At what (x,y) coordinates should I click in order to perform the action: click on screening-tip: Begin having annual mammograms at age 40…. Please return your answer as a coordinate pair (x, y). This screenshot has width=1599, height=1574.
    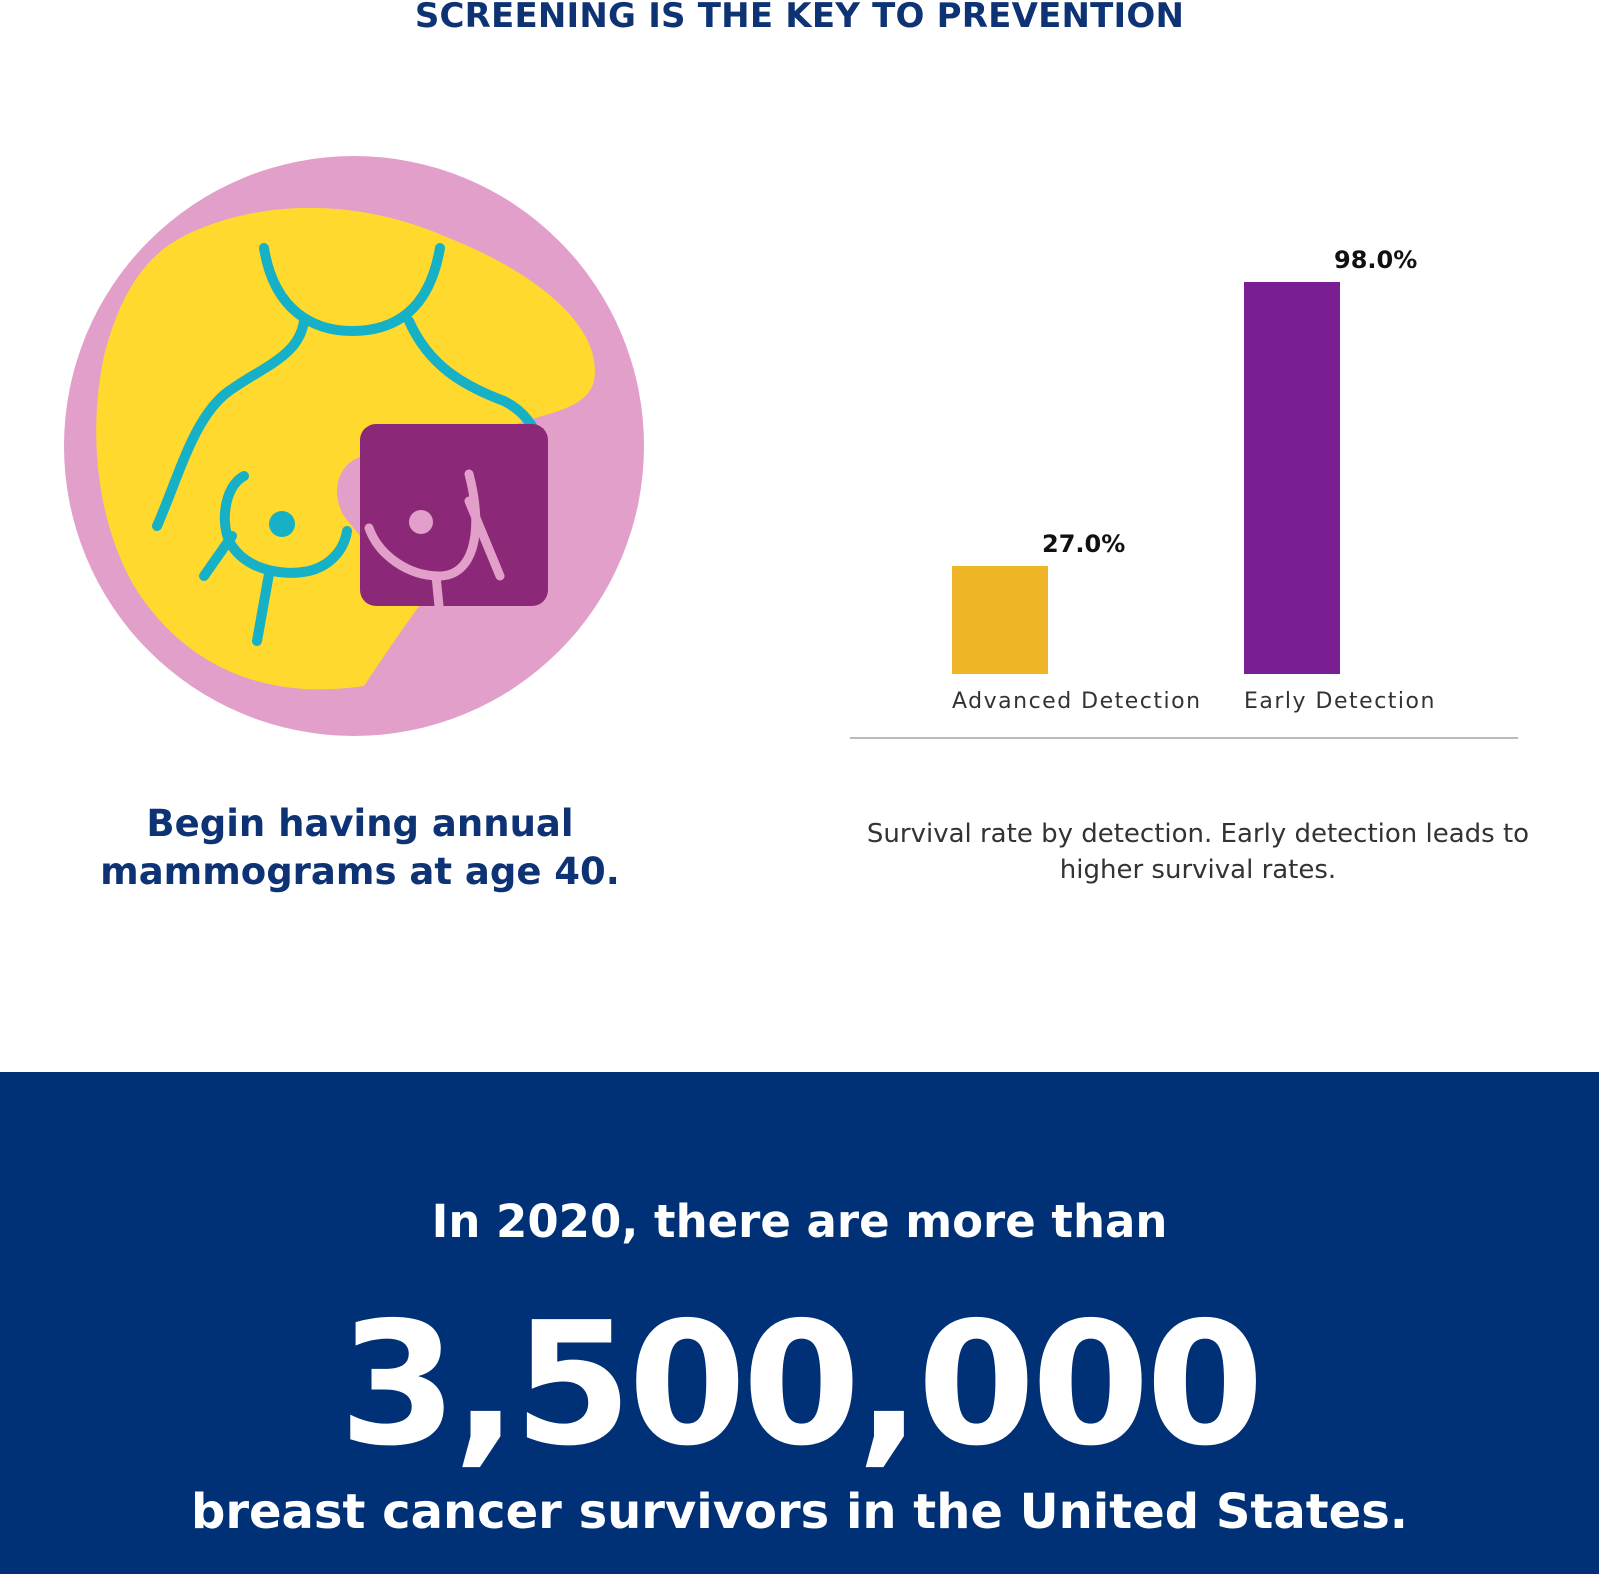
    Looking at the image, I should click on (360, 847).